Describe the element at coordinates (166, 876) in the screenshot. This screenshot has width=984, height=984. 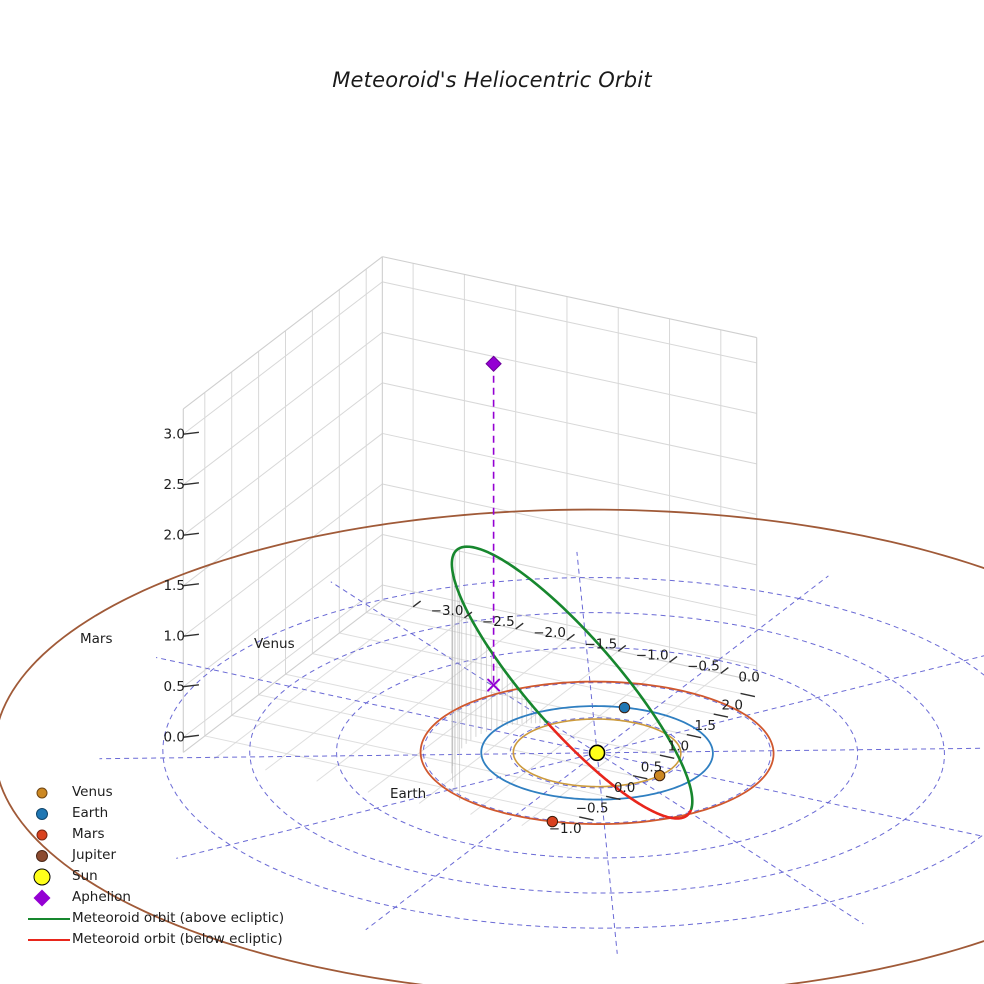
I see `legend-item-sun: Sun` at that location.